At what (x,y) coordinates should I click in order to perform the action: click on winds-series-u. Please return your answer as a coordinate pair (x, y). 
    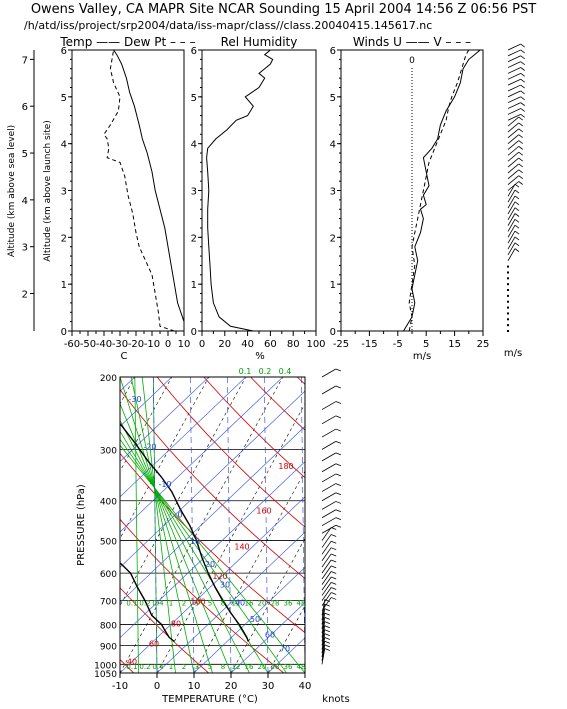
    Looking at the image, I should click on (442, 190).